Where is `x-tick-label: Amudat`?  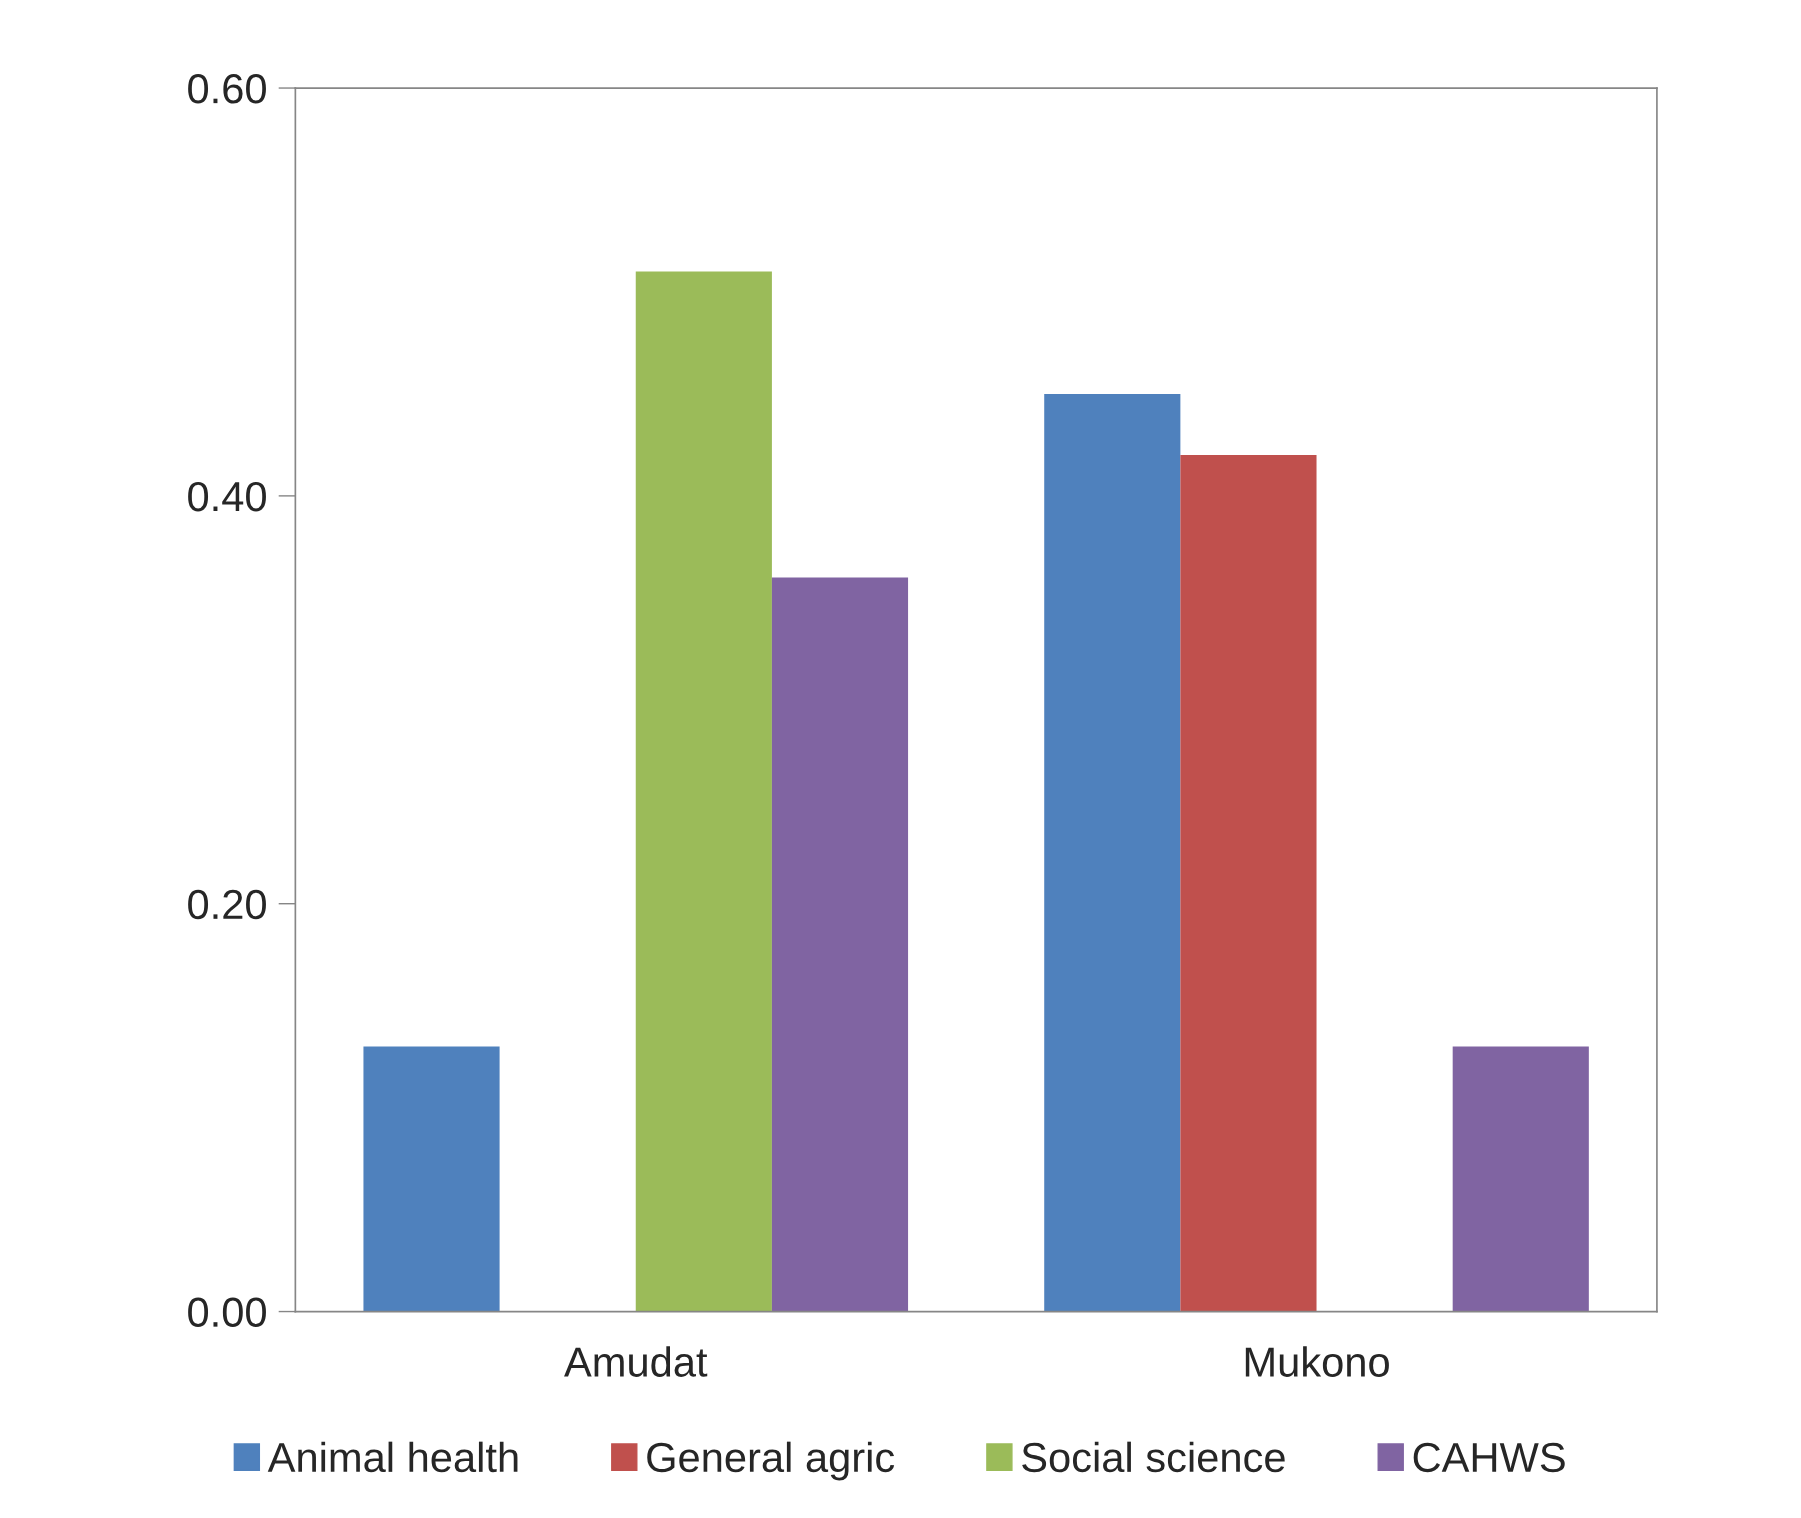 x-tick-label: Amudat is located at coordinates (636, 1361).